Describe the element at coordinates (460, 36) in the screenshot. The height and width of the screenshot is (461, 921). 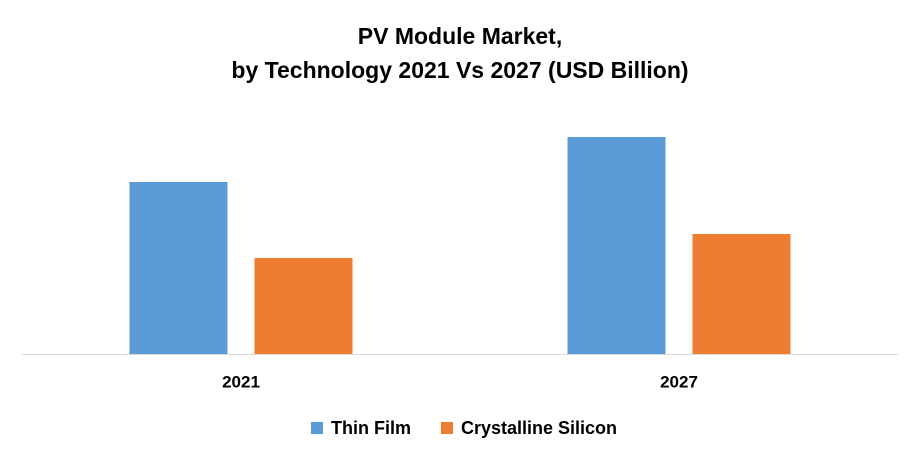
I see `chart-title: PV Module Market,` at that location.